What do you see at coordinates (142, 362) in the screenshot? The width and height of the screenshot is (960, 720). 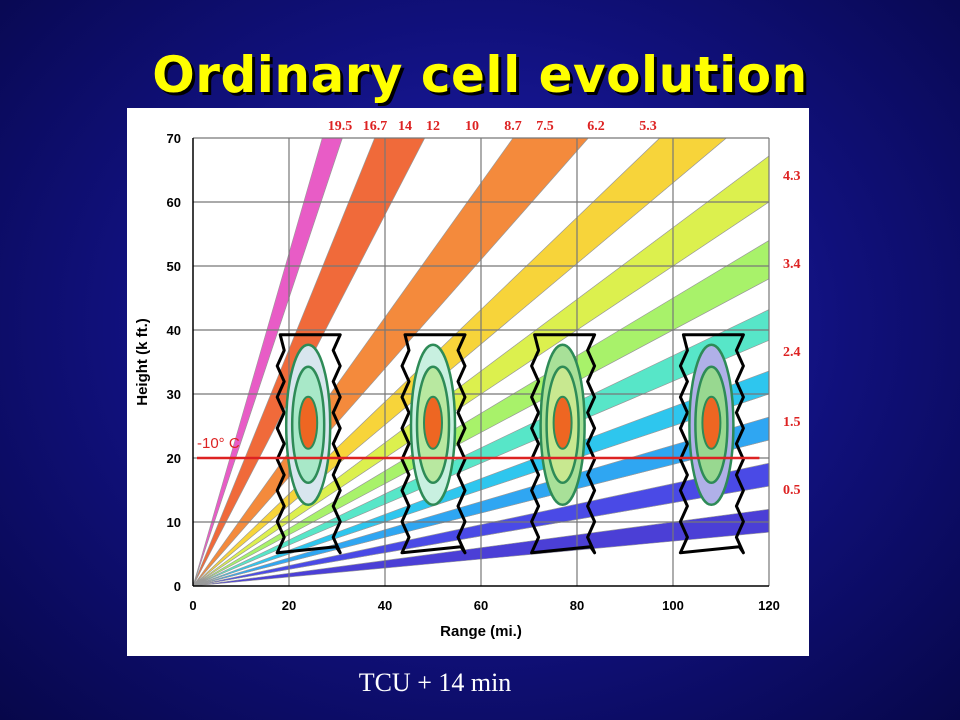 I see `y-axis-label: Height (k ft.)` at bounding box center [142, 362].